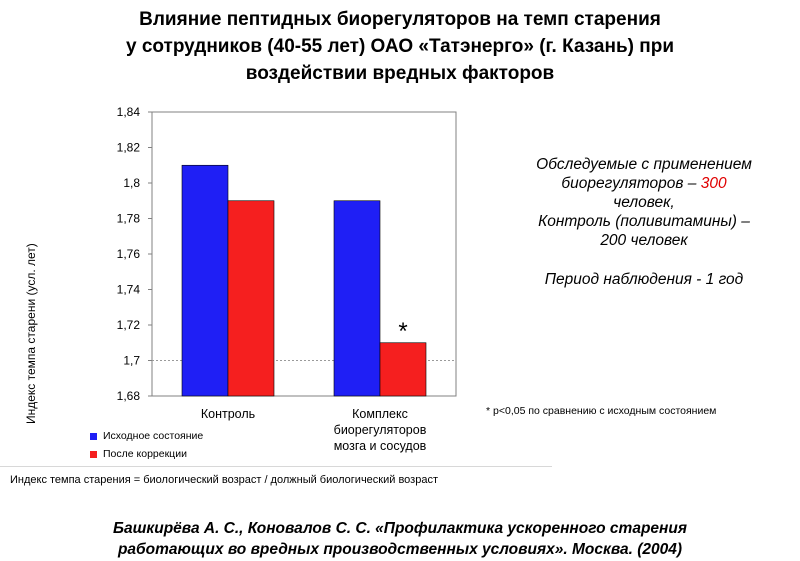  I want to click on y-tick-label: 1,8, so click(131, 183).